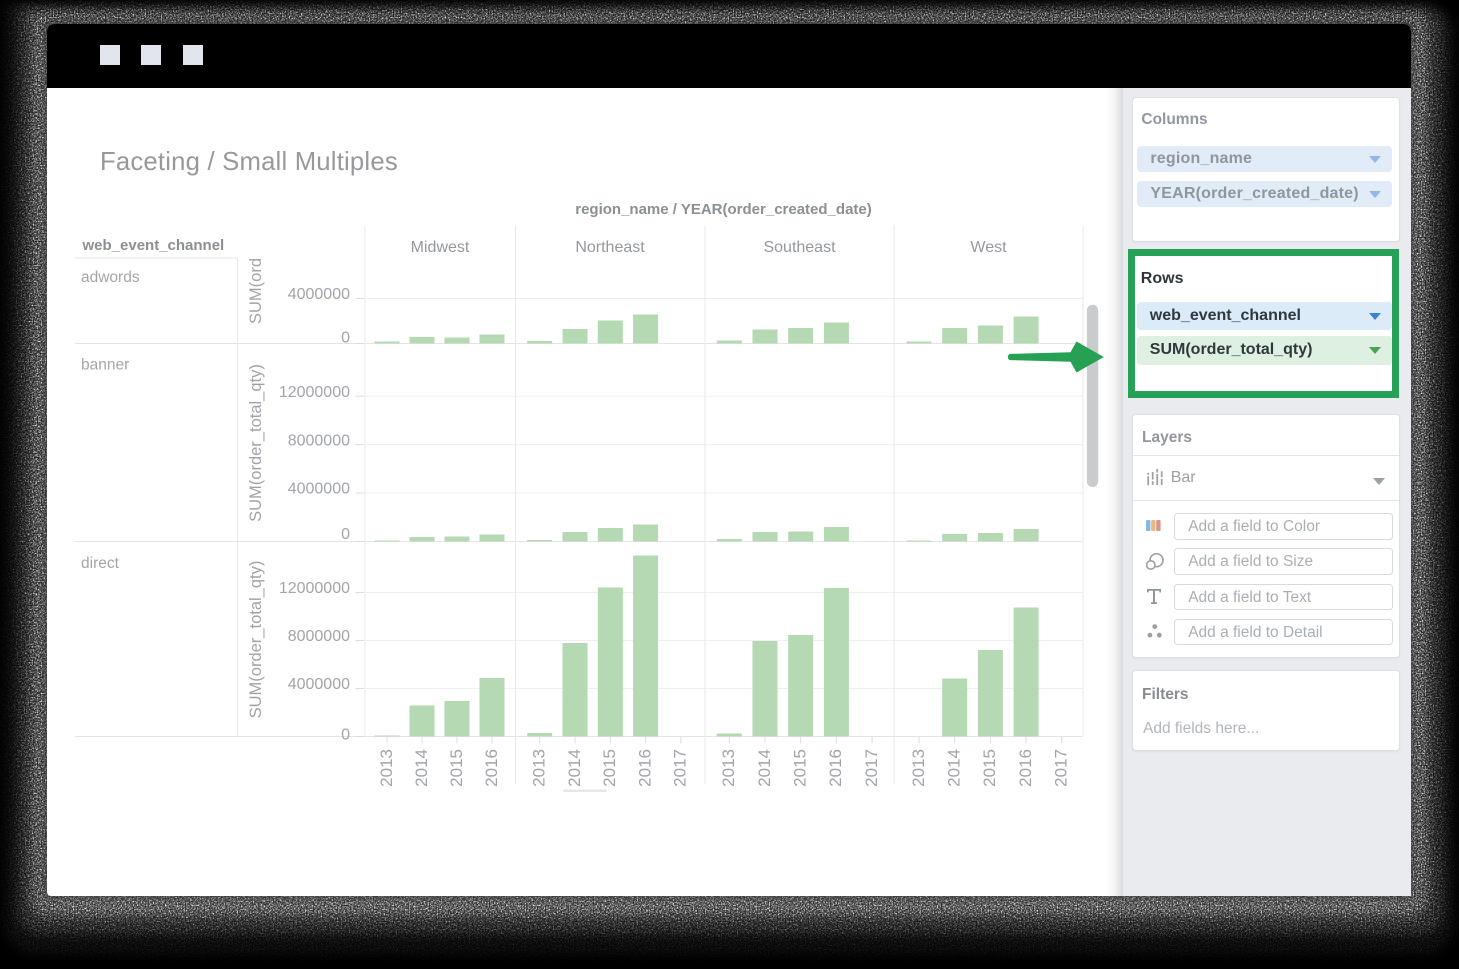 This screenshot has height=969, width=1459. Describe the element at coordinates (610, 247) in the screenshot. I see `svg-text: Northeast` at that location.